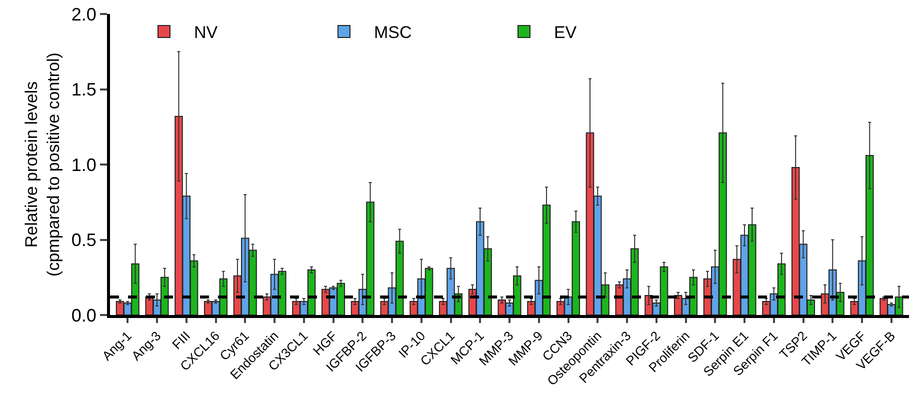  Describe the element at coordinates (393, 32) in the screenshot. I see `legend-label: MSC` at that location.